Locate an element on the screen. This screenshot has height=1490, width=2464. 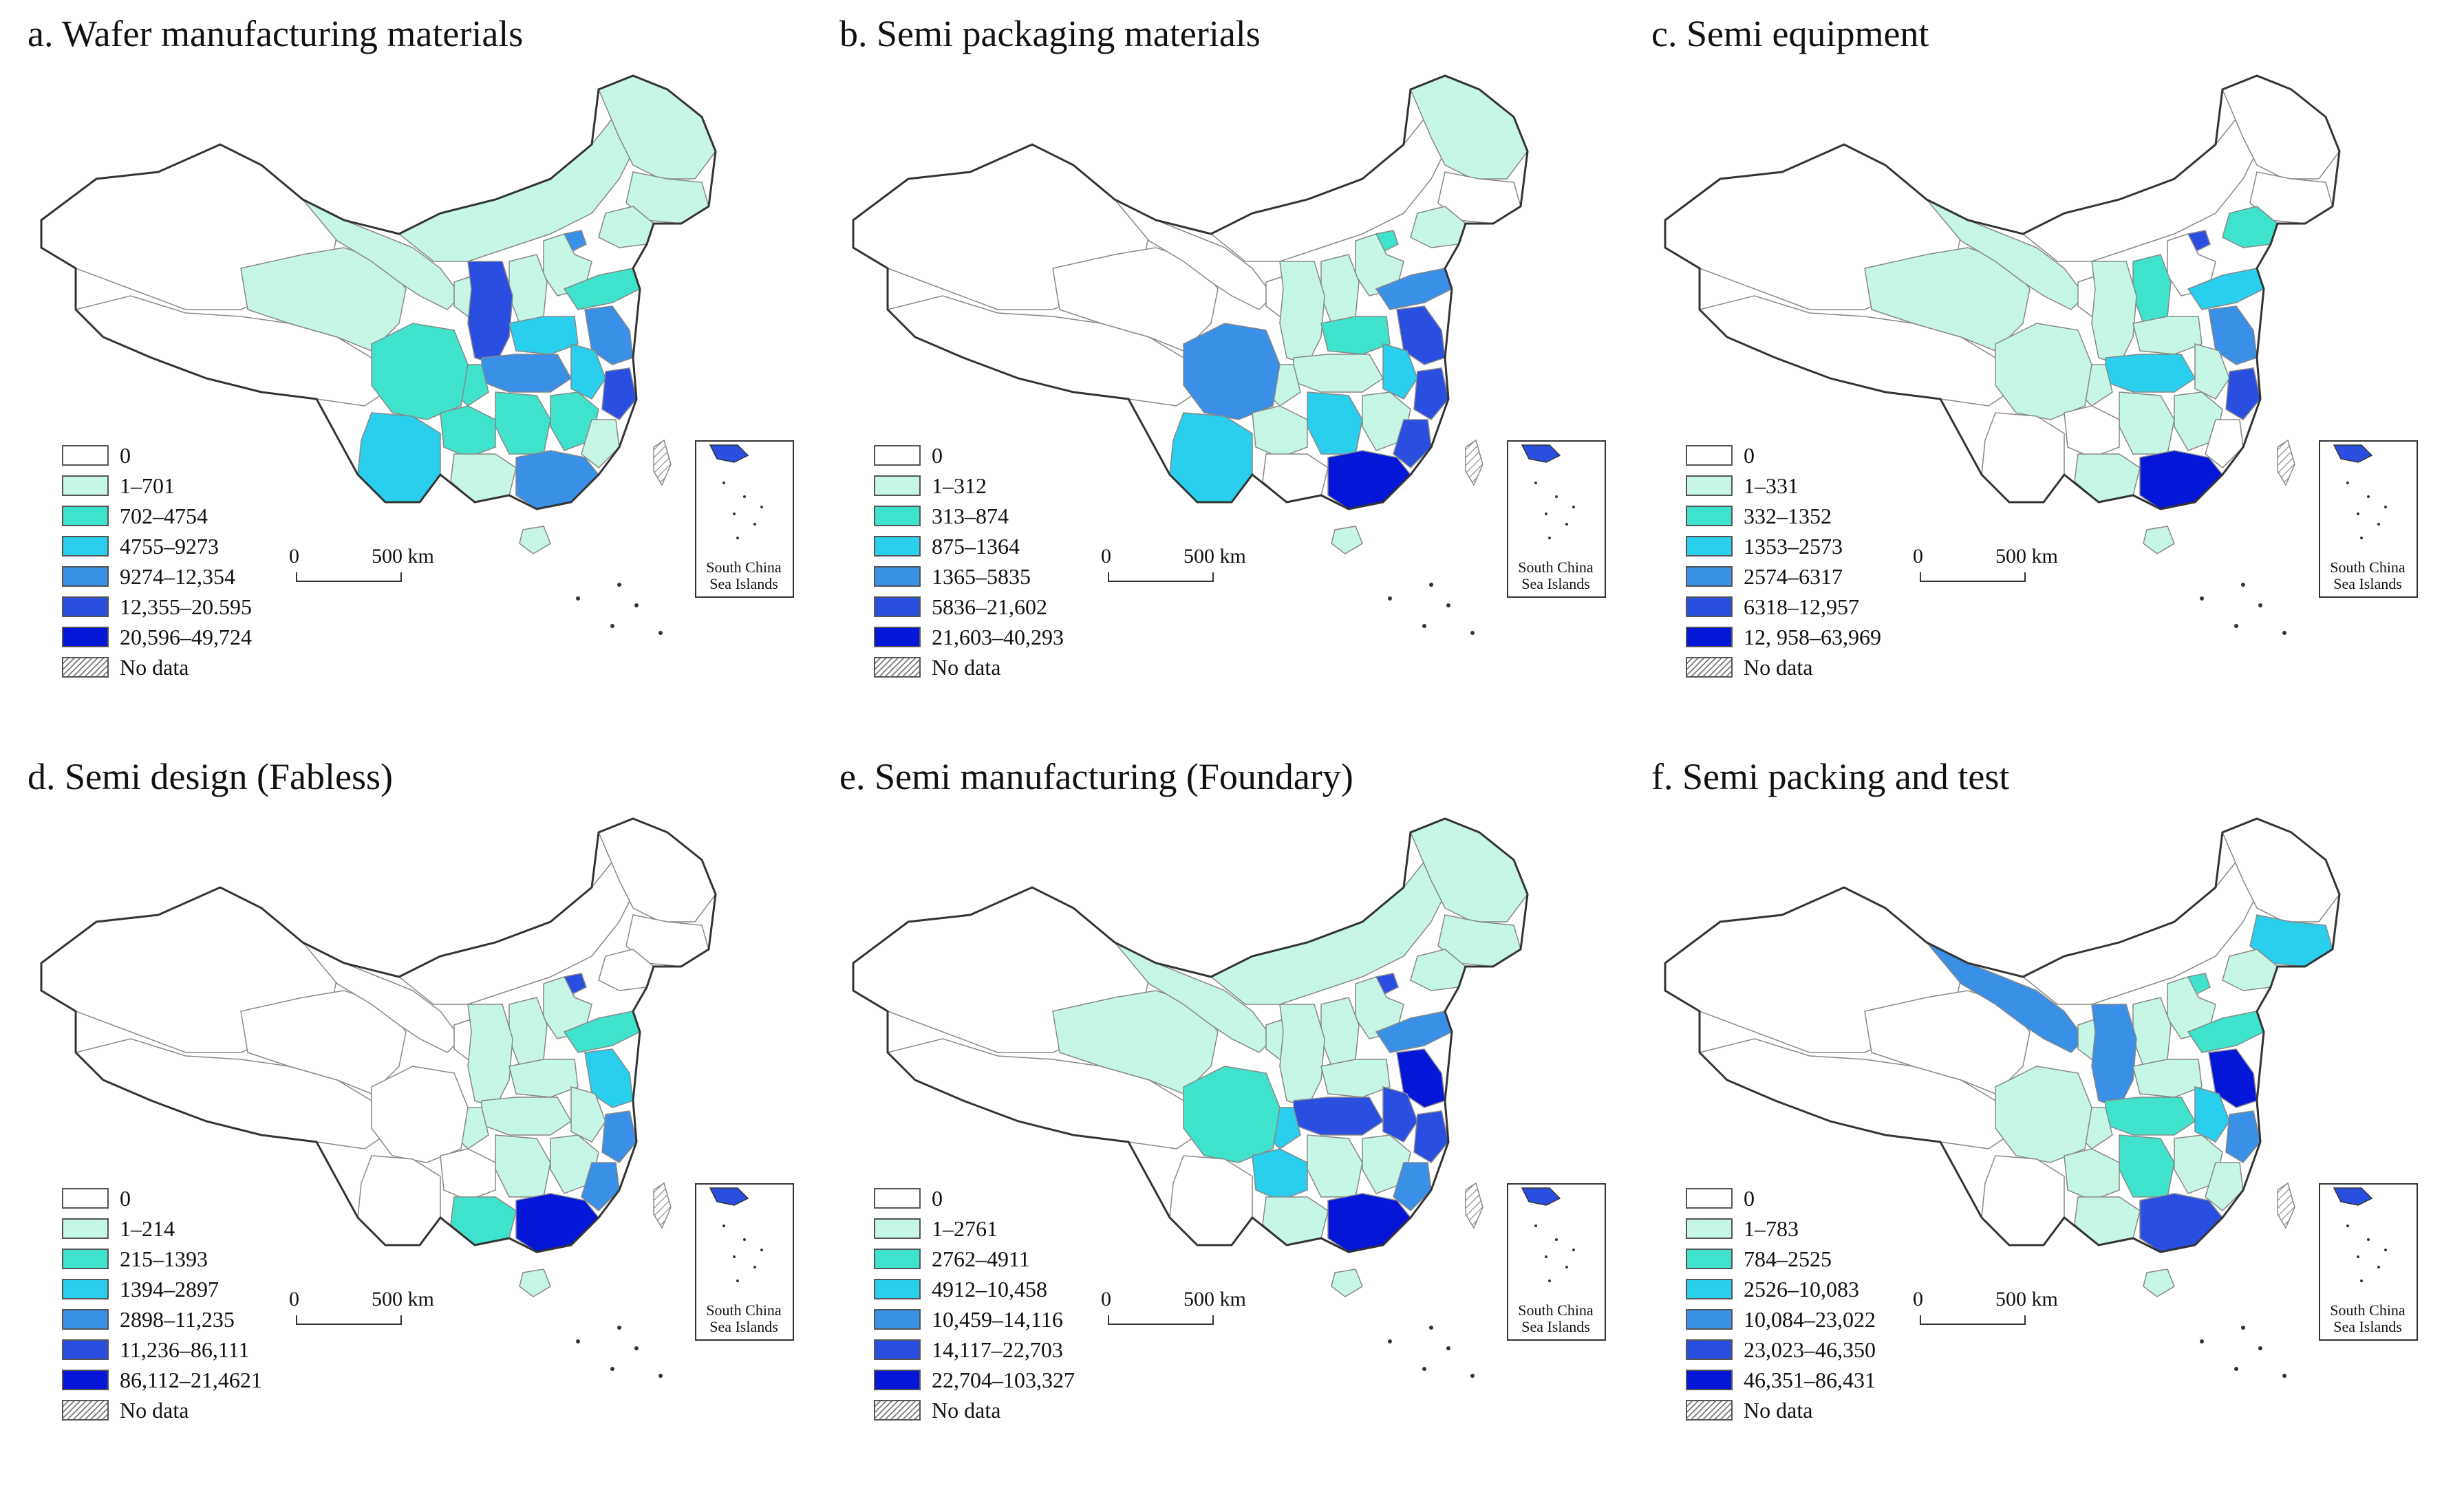
legend-item: 10,459–14,116 is located at coordinates (974, 1319).